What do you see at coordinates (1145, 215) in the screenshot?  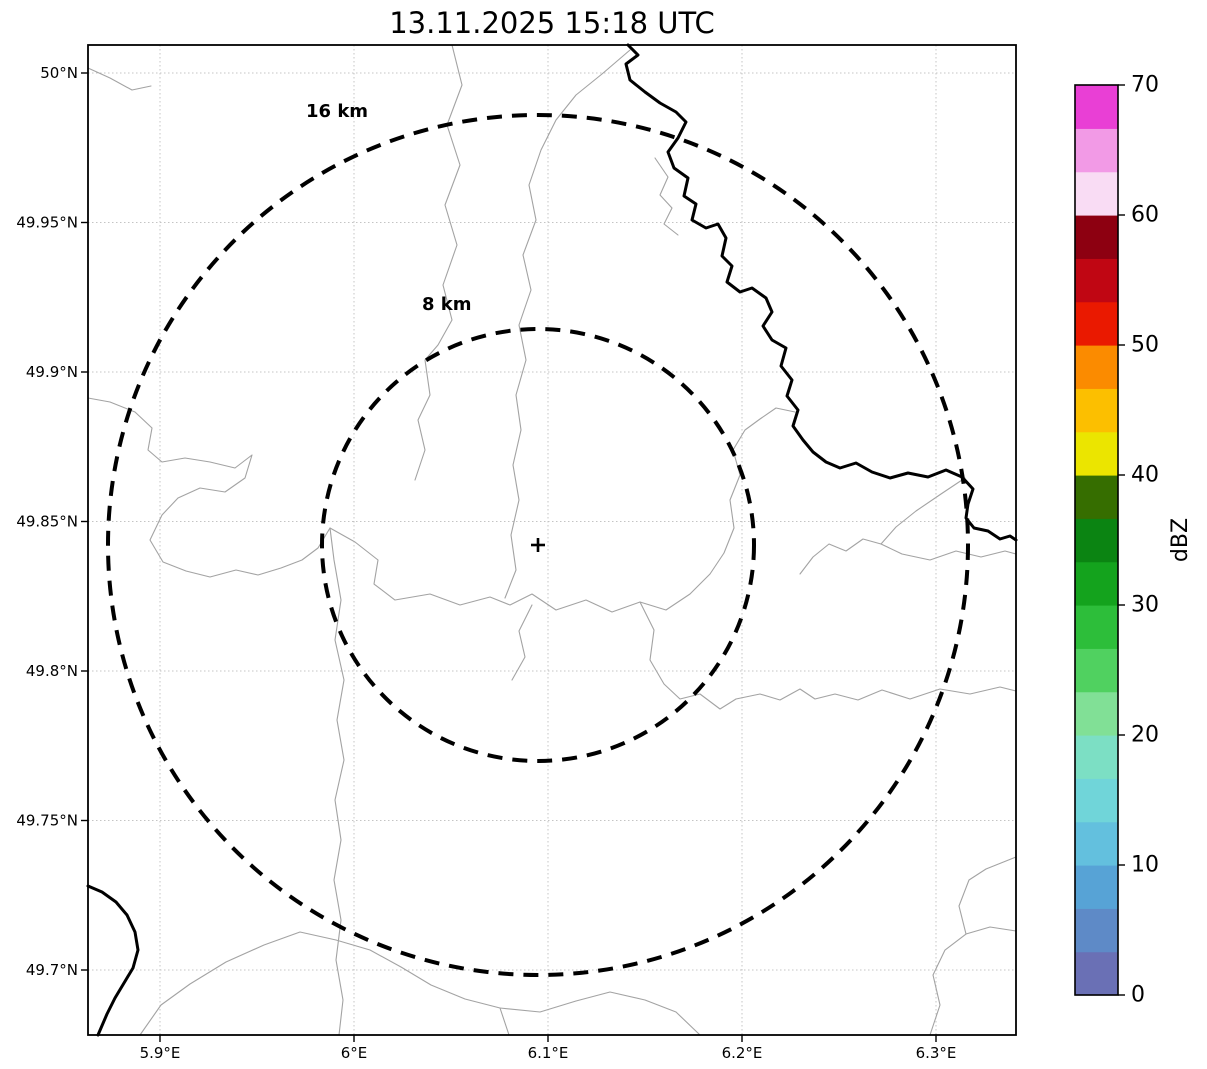 I see `colorbar-tick-label: 60` at bounding box center [1145, 215].